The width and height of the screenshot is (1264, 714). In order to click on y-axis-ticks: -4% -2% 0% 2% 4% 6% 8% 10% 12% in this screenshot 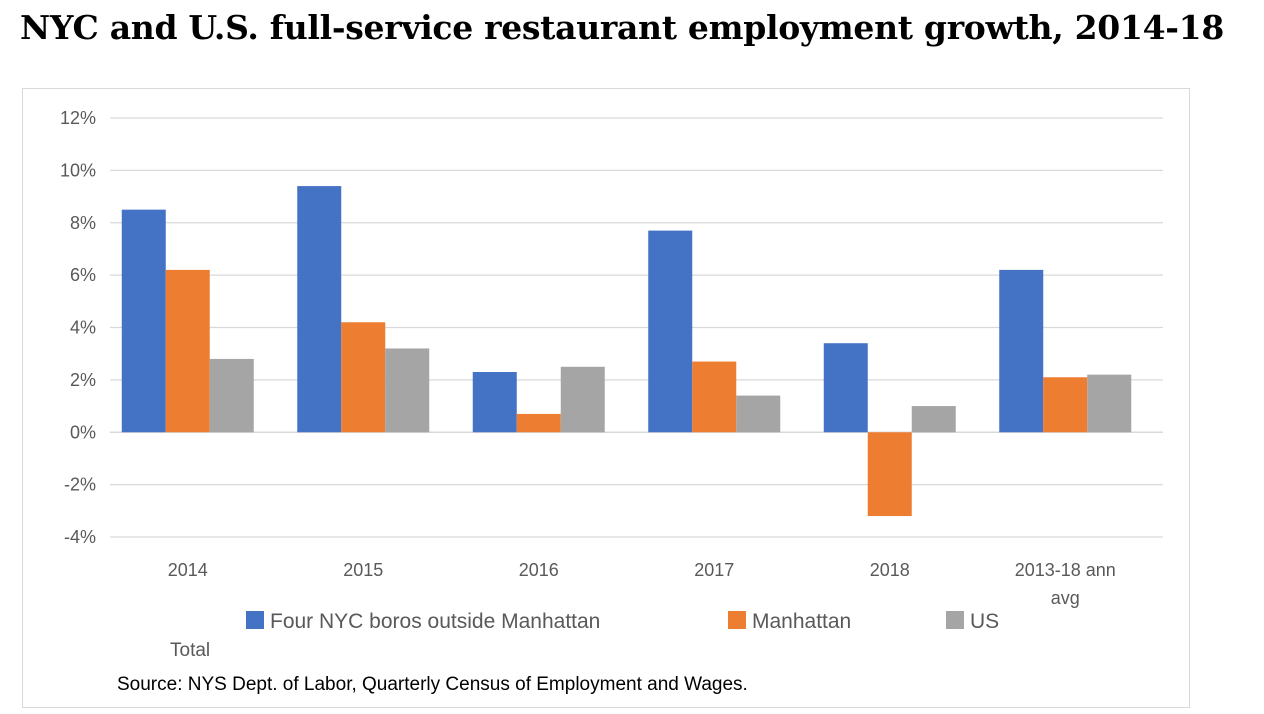, I will do `click(78, 327)`.